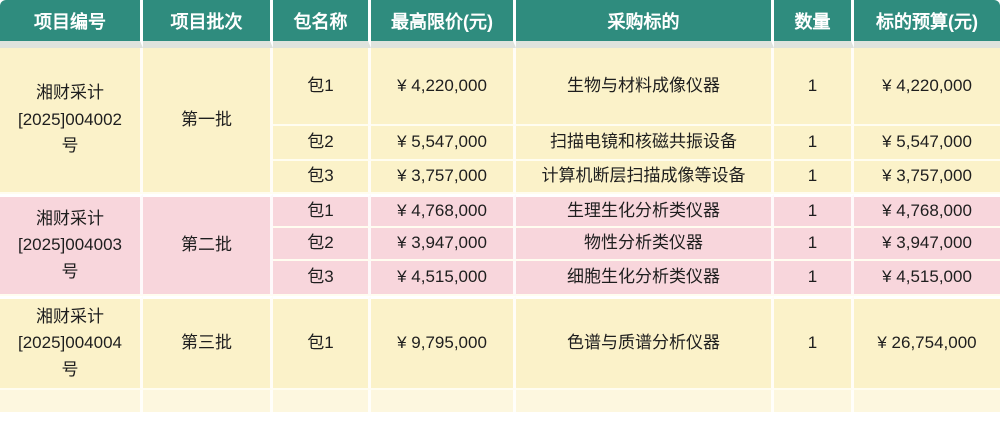 The image size is (1000, 431). What do you see at coordinates (71, 343) in the screenshot?
I see `cell-project-no: 湘财采计[2025]004004号` at bounding box center [71, 343].